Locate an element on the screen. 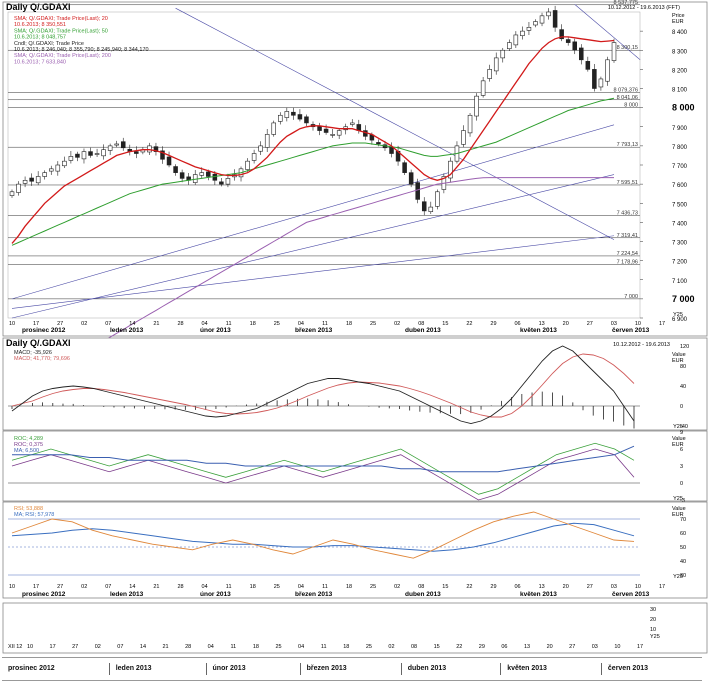  month-strip-cell: březen 2013 is located at coordinates (351, 669).